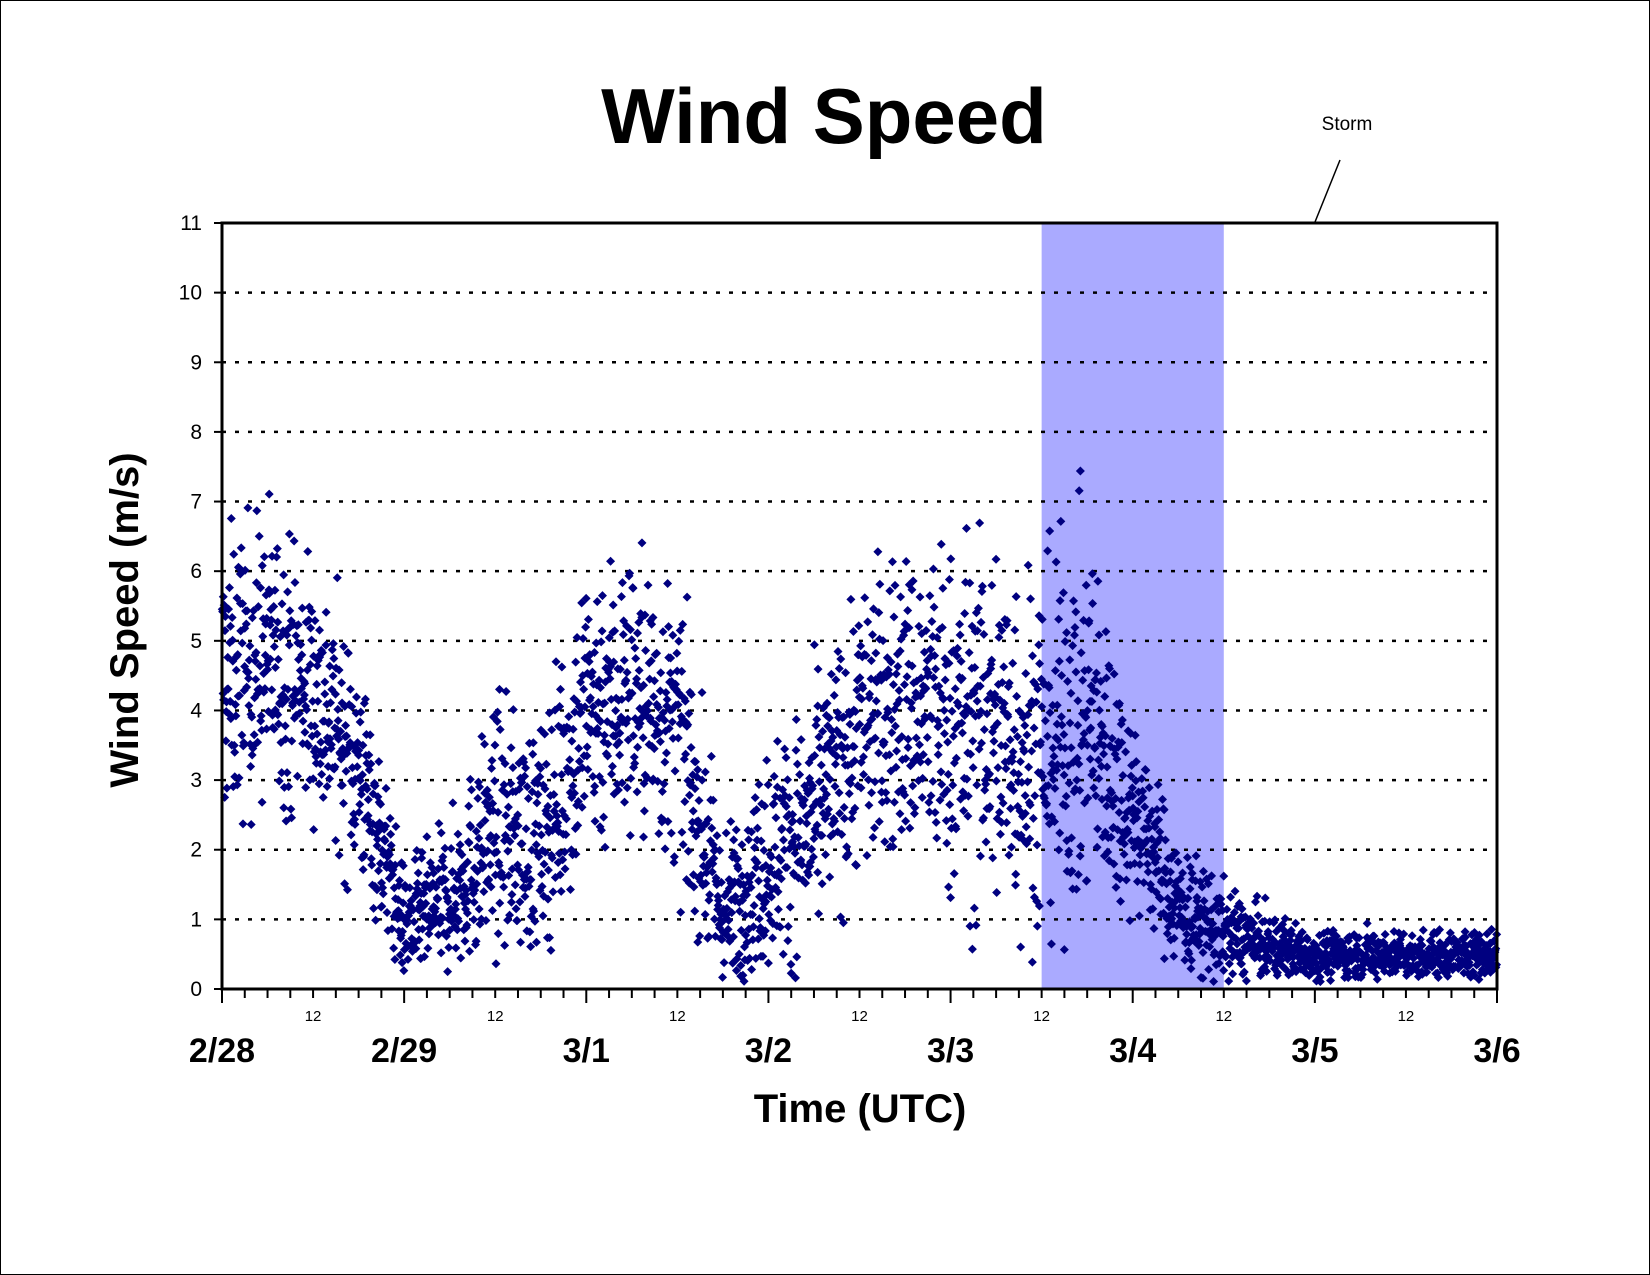 The width and height of the screenshot is (1650, 1275). What do you see at coordinates (196, 850) in the screenshot?
I see `y-tick-label: 2` at bounding box center [196, 850].